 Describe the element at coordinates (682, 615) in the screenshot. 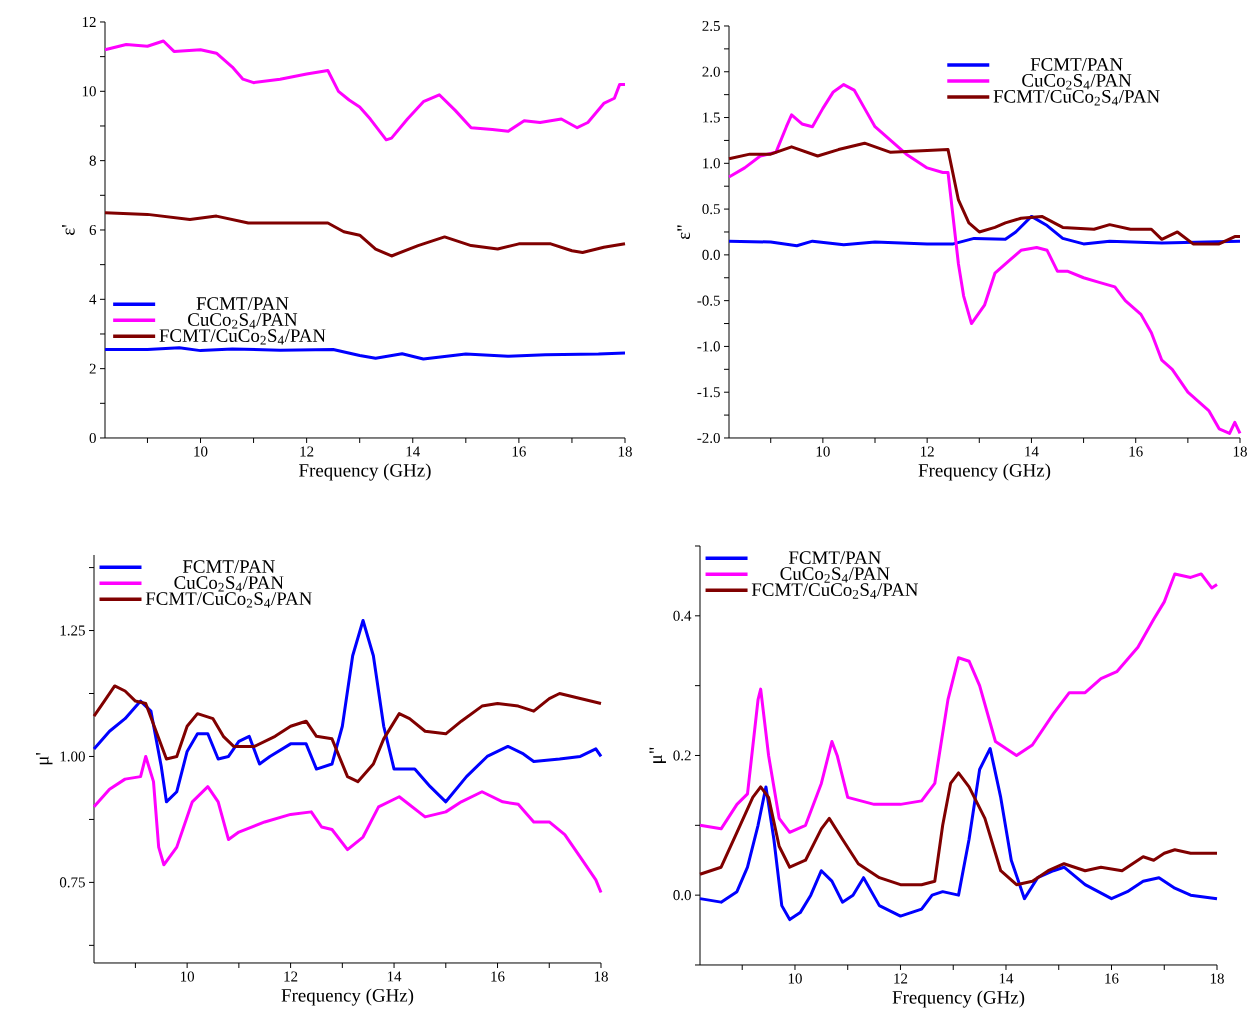

I see `y-tick-label: 0.4` at that location.